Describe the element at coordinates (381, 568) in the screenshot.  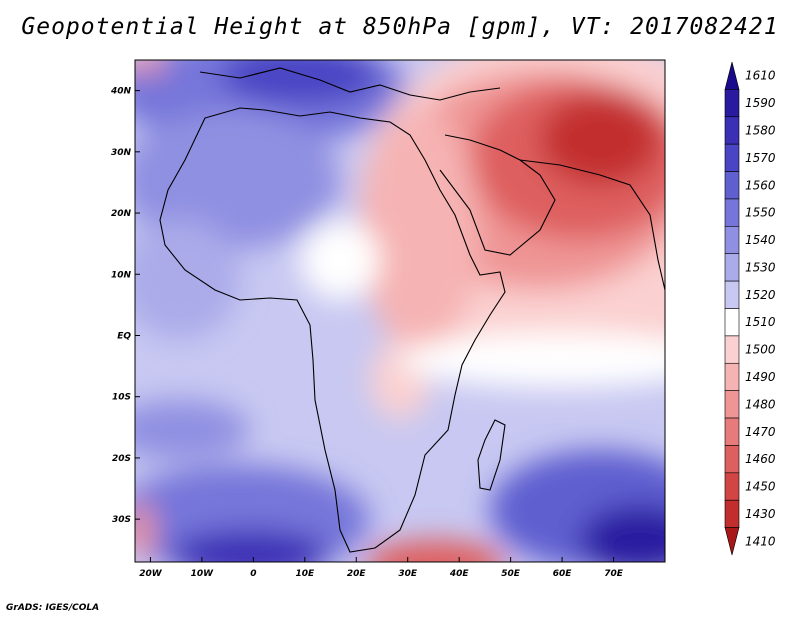
I see `longitude-ticks: 20W 10W 0 10E 20E 30E 40E 50E 60E 70E` at that location.